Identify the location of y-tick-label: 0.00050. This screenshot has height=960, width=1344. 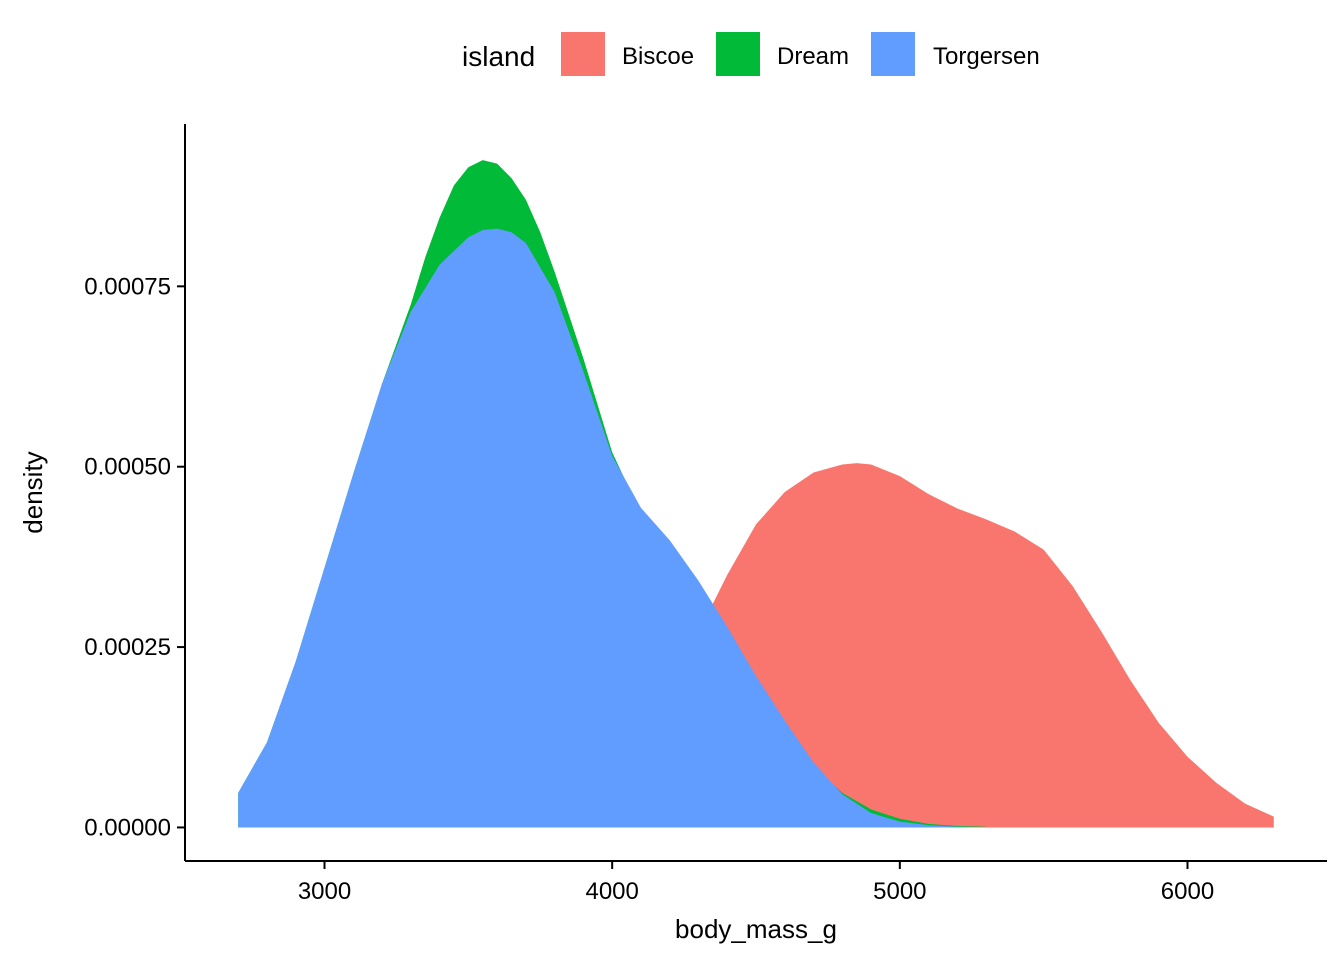
(127, 467).